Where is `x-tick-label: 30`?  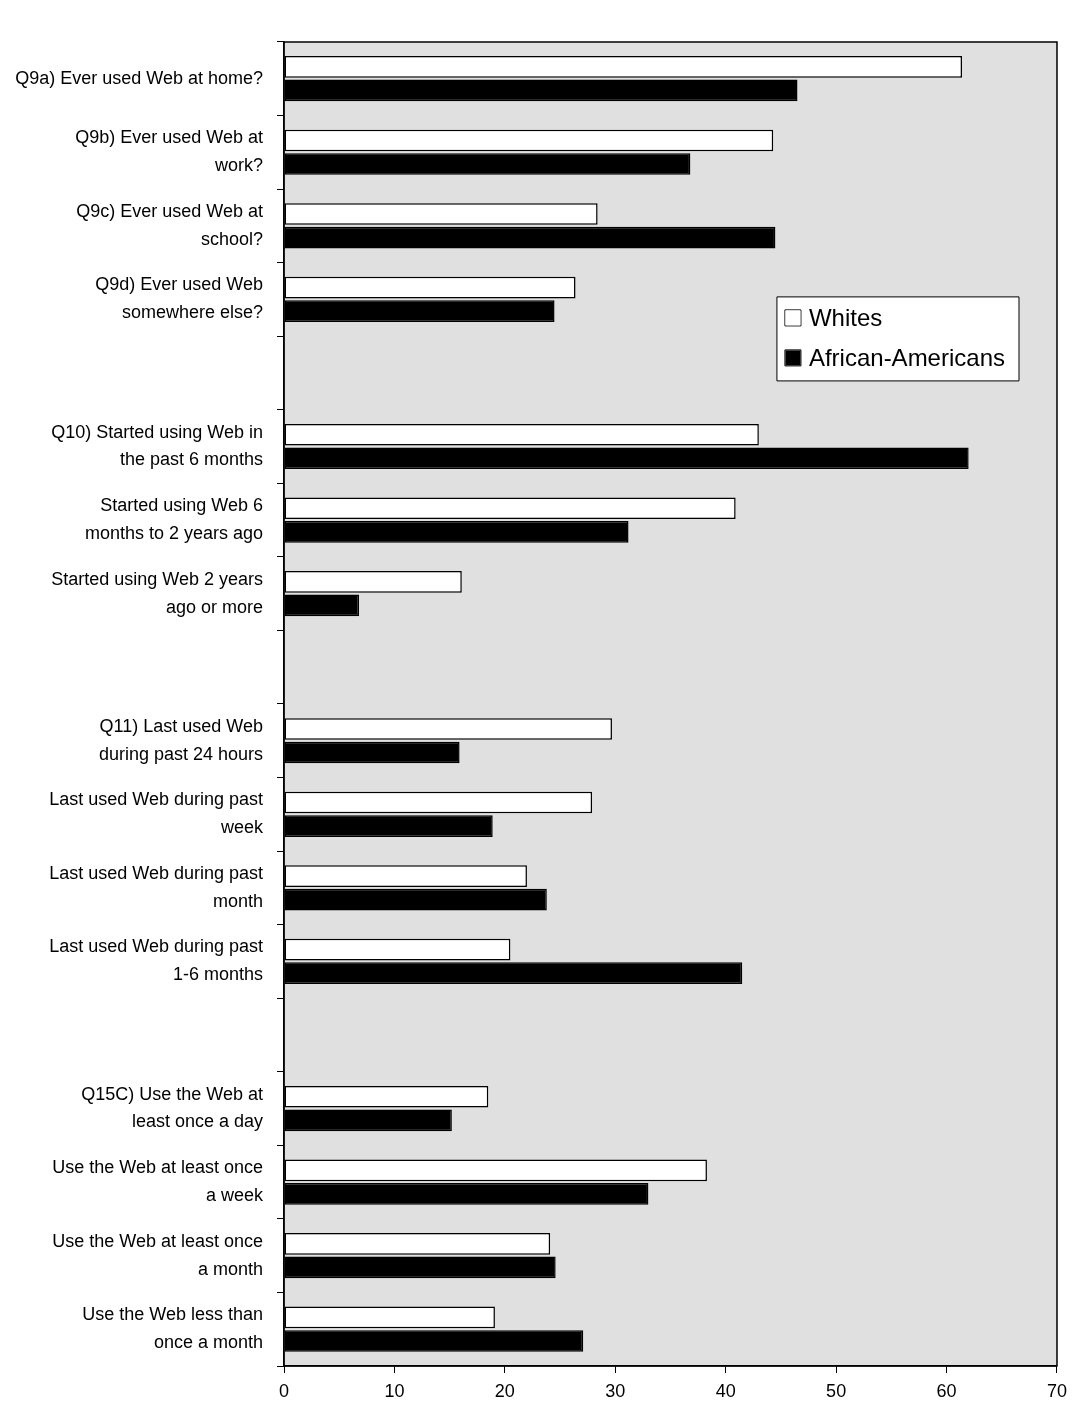 x-tick-label: 30 is located at coordinates (615, 1390).